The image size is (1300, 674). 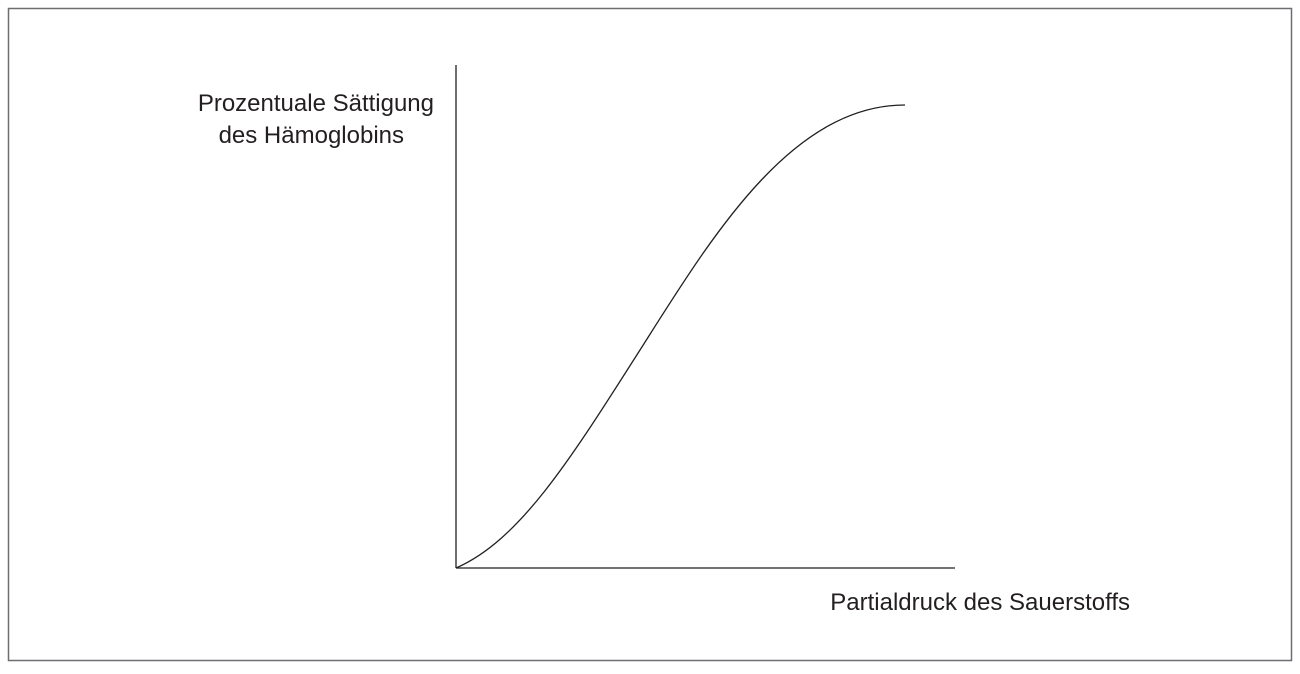 What do you see at coordinates (980, 602) in the screenshot?
I see `x-axis-label: Partialdruck des Sauerstoffs` at bounding box center [980, 602].